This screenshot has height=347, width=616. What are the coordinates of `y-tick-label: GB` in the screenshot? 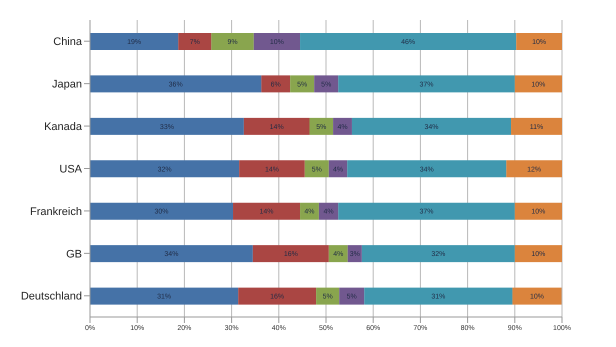 It's located at (74, 254).